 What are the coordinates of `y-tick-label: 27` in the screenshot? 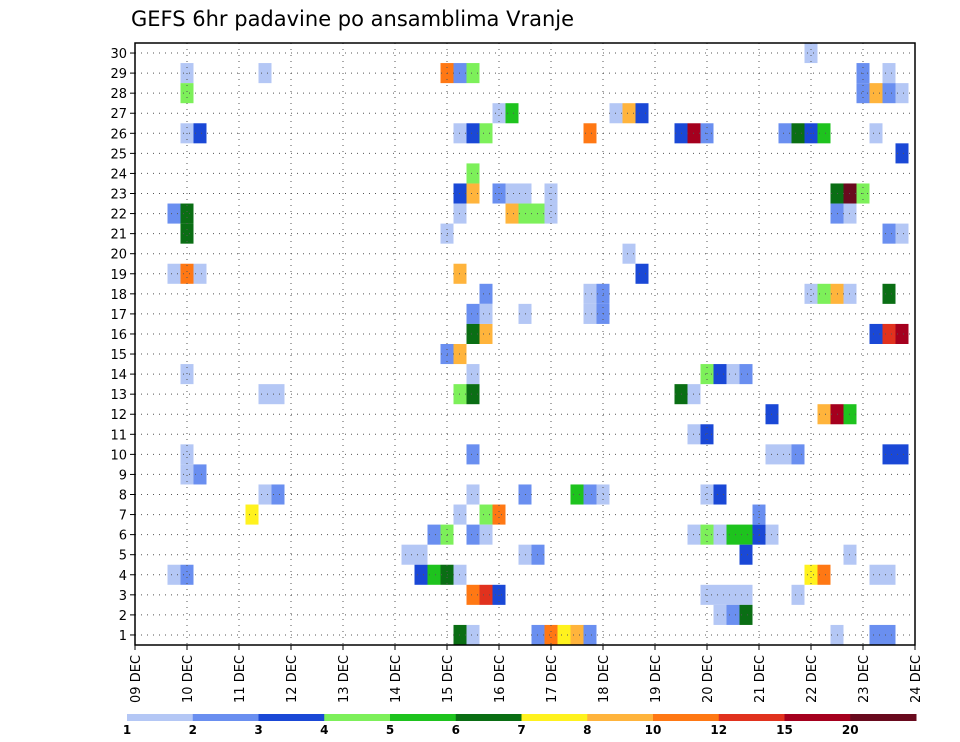 It's located at (118, 114).